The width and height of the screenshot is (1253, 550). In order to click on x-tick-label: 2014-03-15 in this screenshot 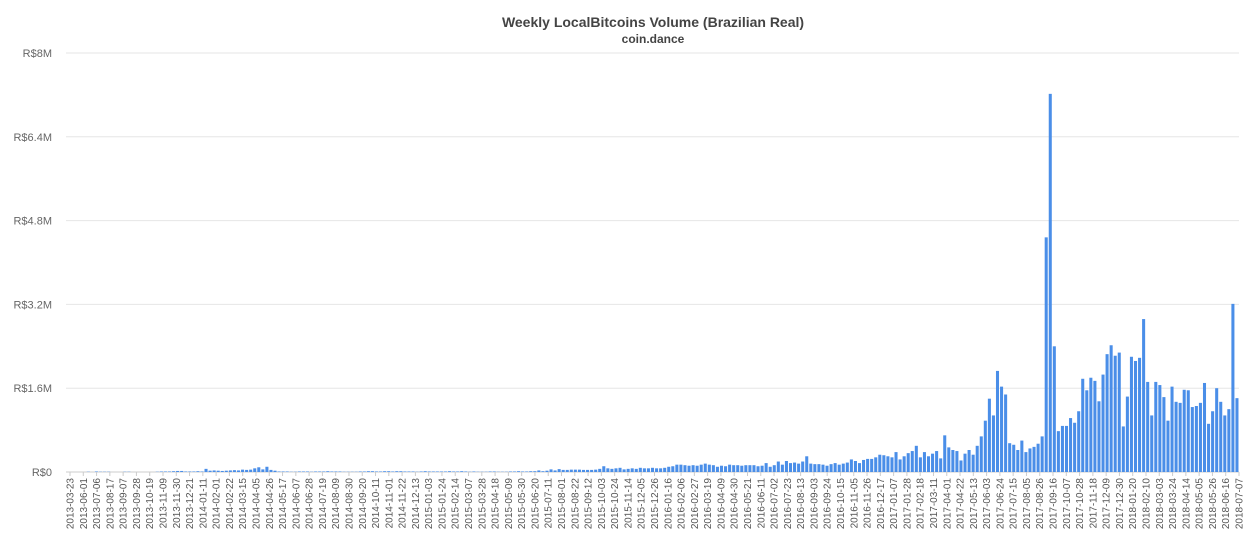, I will do `click(243, 504)`.